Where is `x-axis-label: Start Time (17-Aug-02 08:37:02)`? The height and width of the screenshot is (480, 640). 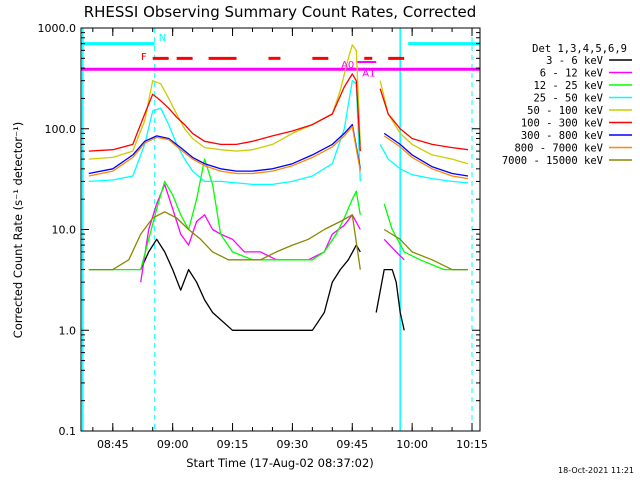 x-axis-label: Start Time (17-Aug-02 08:37:02) is located at coordinates (280, 463).